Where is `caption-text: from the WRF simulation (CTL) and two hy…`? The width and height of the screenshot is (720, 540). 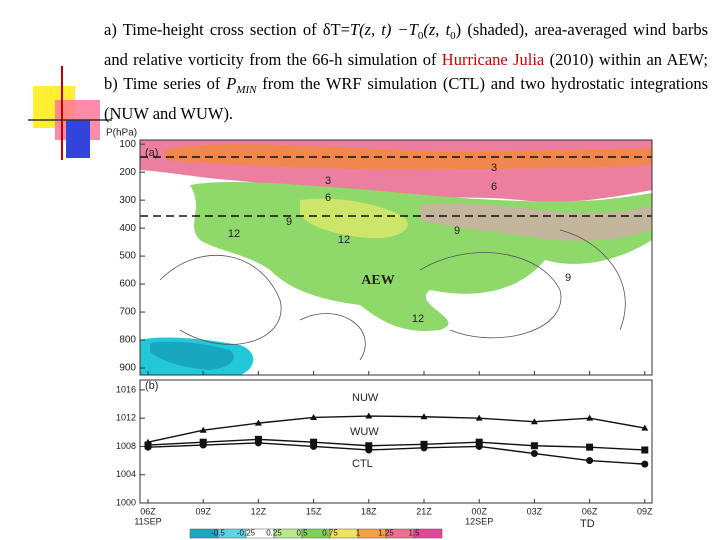
caption-text: from the WRF simulation (CTL) and two hy… is located at coordinates (406, 98).